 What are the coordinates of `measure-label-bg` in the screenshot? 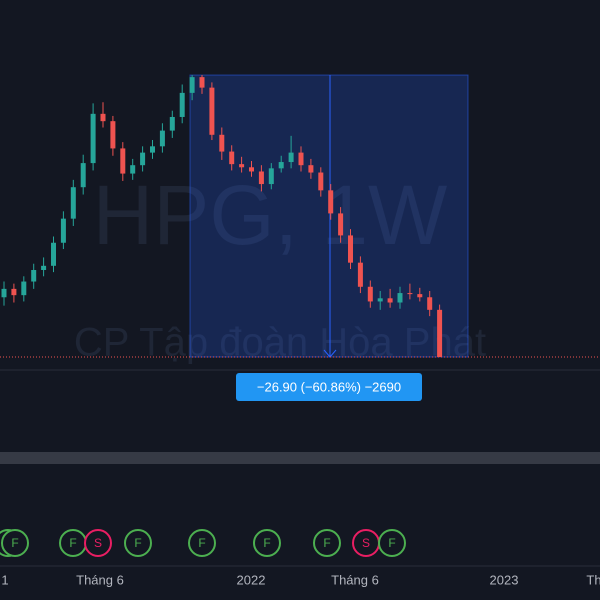 It's located at (329, 387).